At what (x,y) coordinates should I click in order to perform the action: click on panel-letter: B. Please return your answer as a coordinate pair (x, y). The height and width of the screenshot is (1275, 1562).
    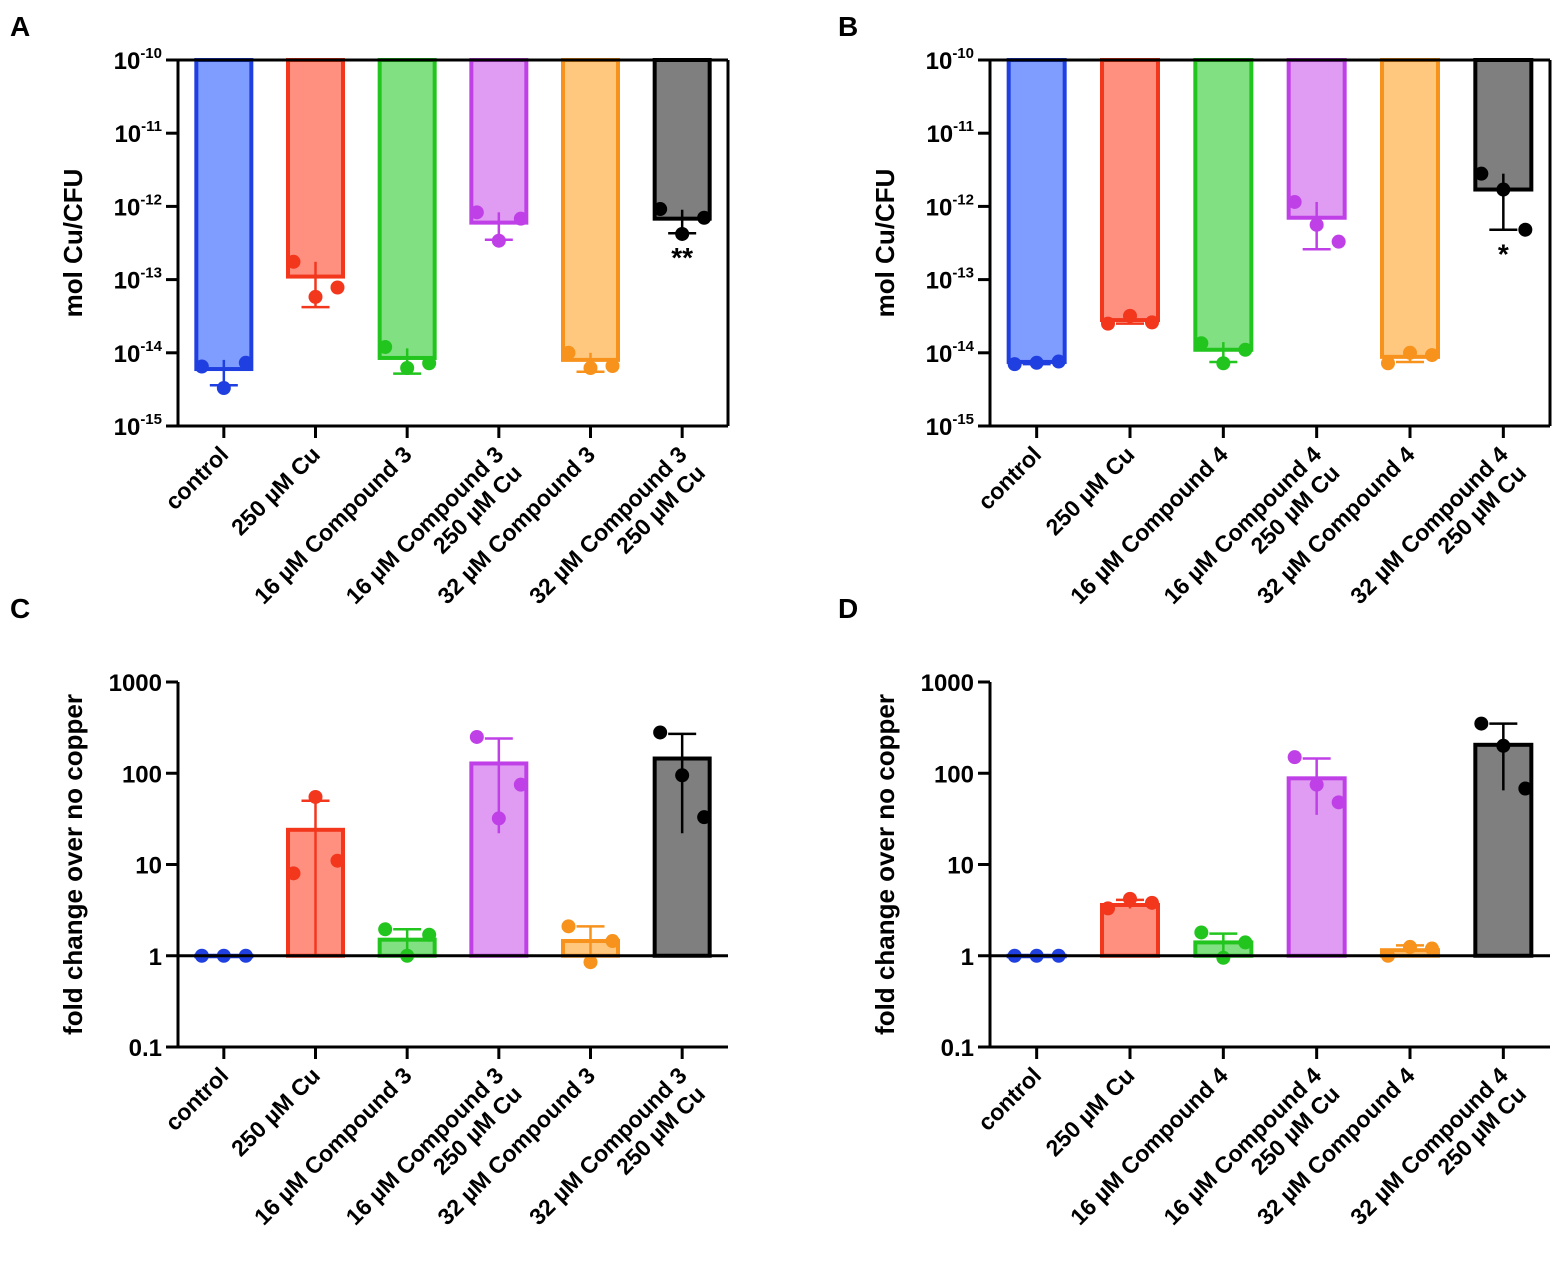
    Looking at the image, I should click on (848, 26).